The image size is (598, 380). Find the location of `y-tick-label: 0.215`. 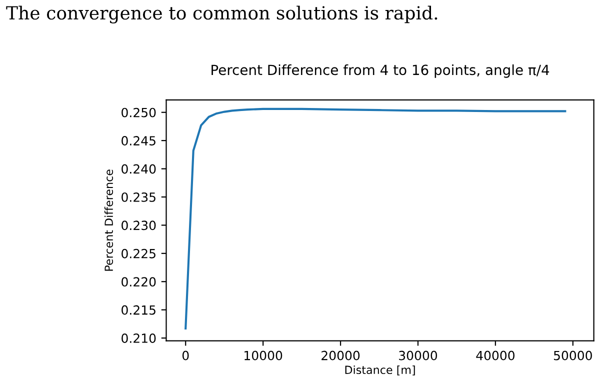

y-tick-label: 0.215 is located at coordinates (139, 310).